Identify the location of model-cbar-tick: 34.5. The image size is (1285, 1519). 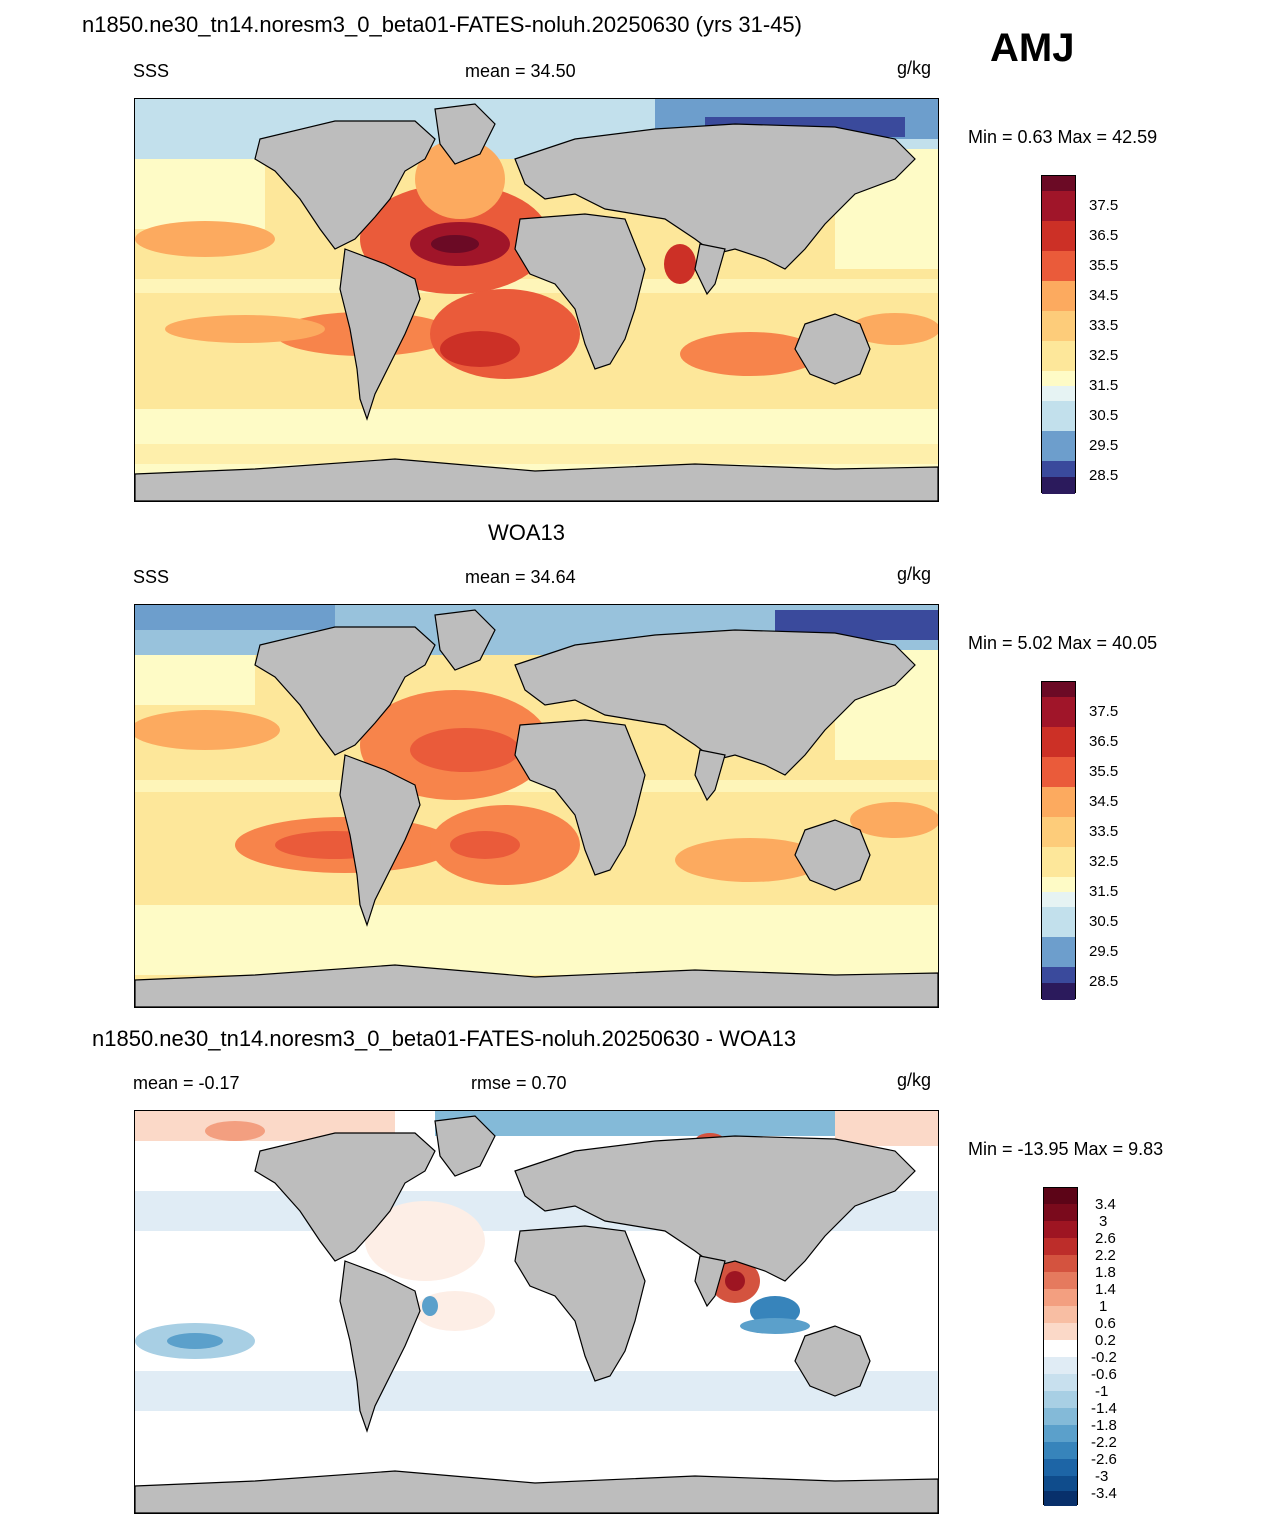
(1104, 295).